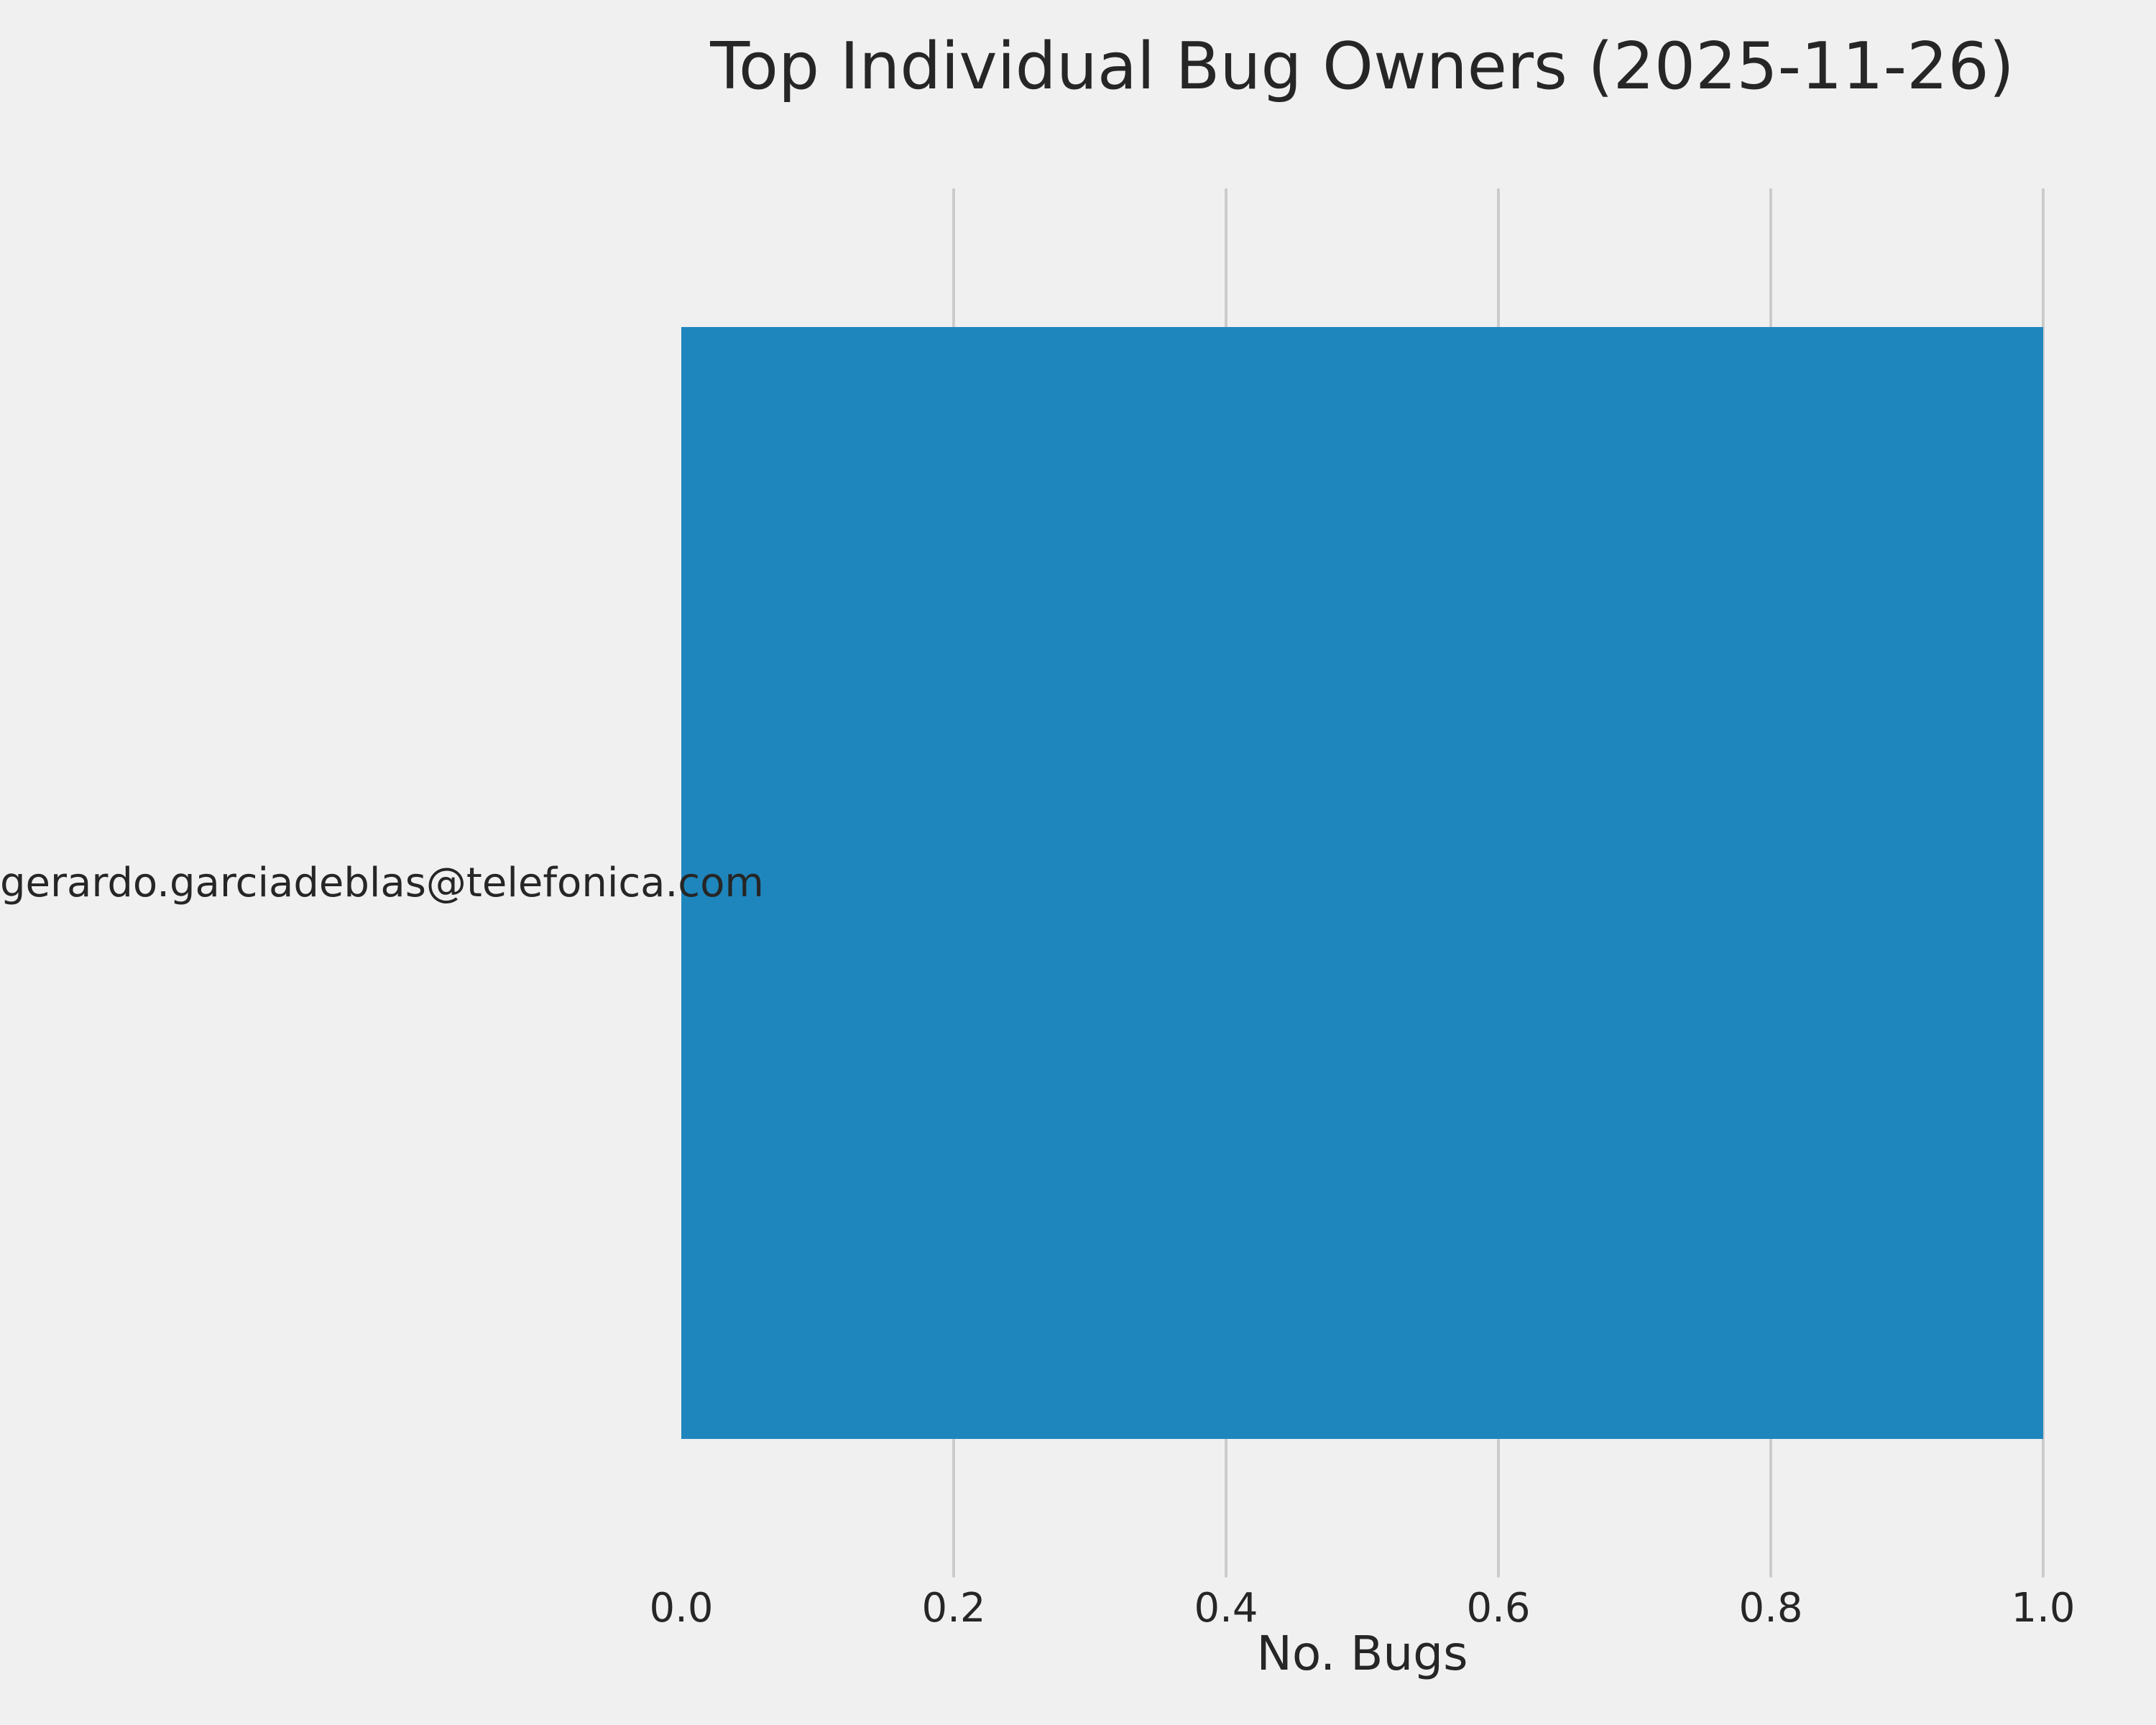 This screenshot has height=1725, width=2156. I want to click on x-tick-label: 0.2, so click(954, 1608).